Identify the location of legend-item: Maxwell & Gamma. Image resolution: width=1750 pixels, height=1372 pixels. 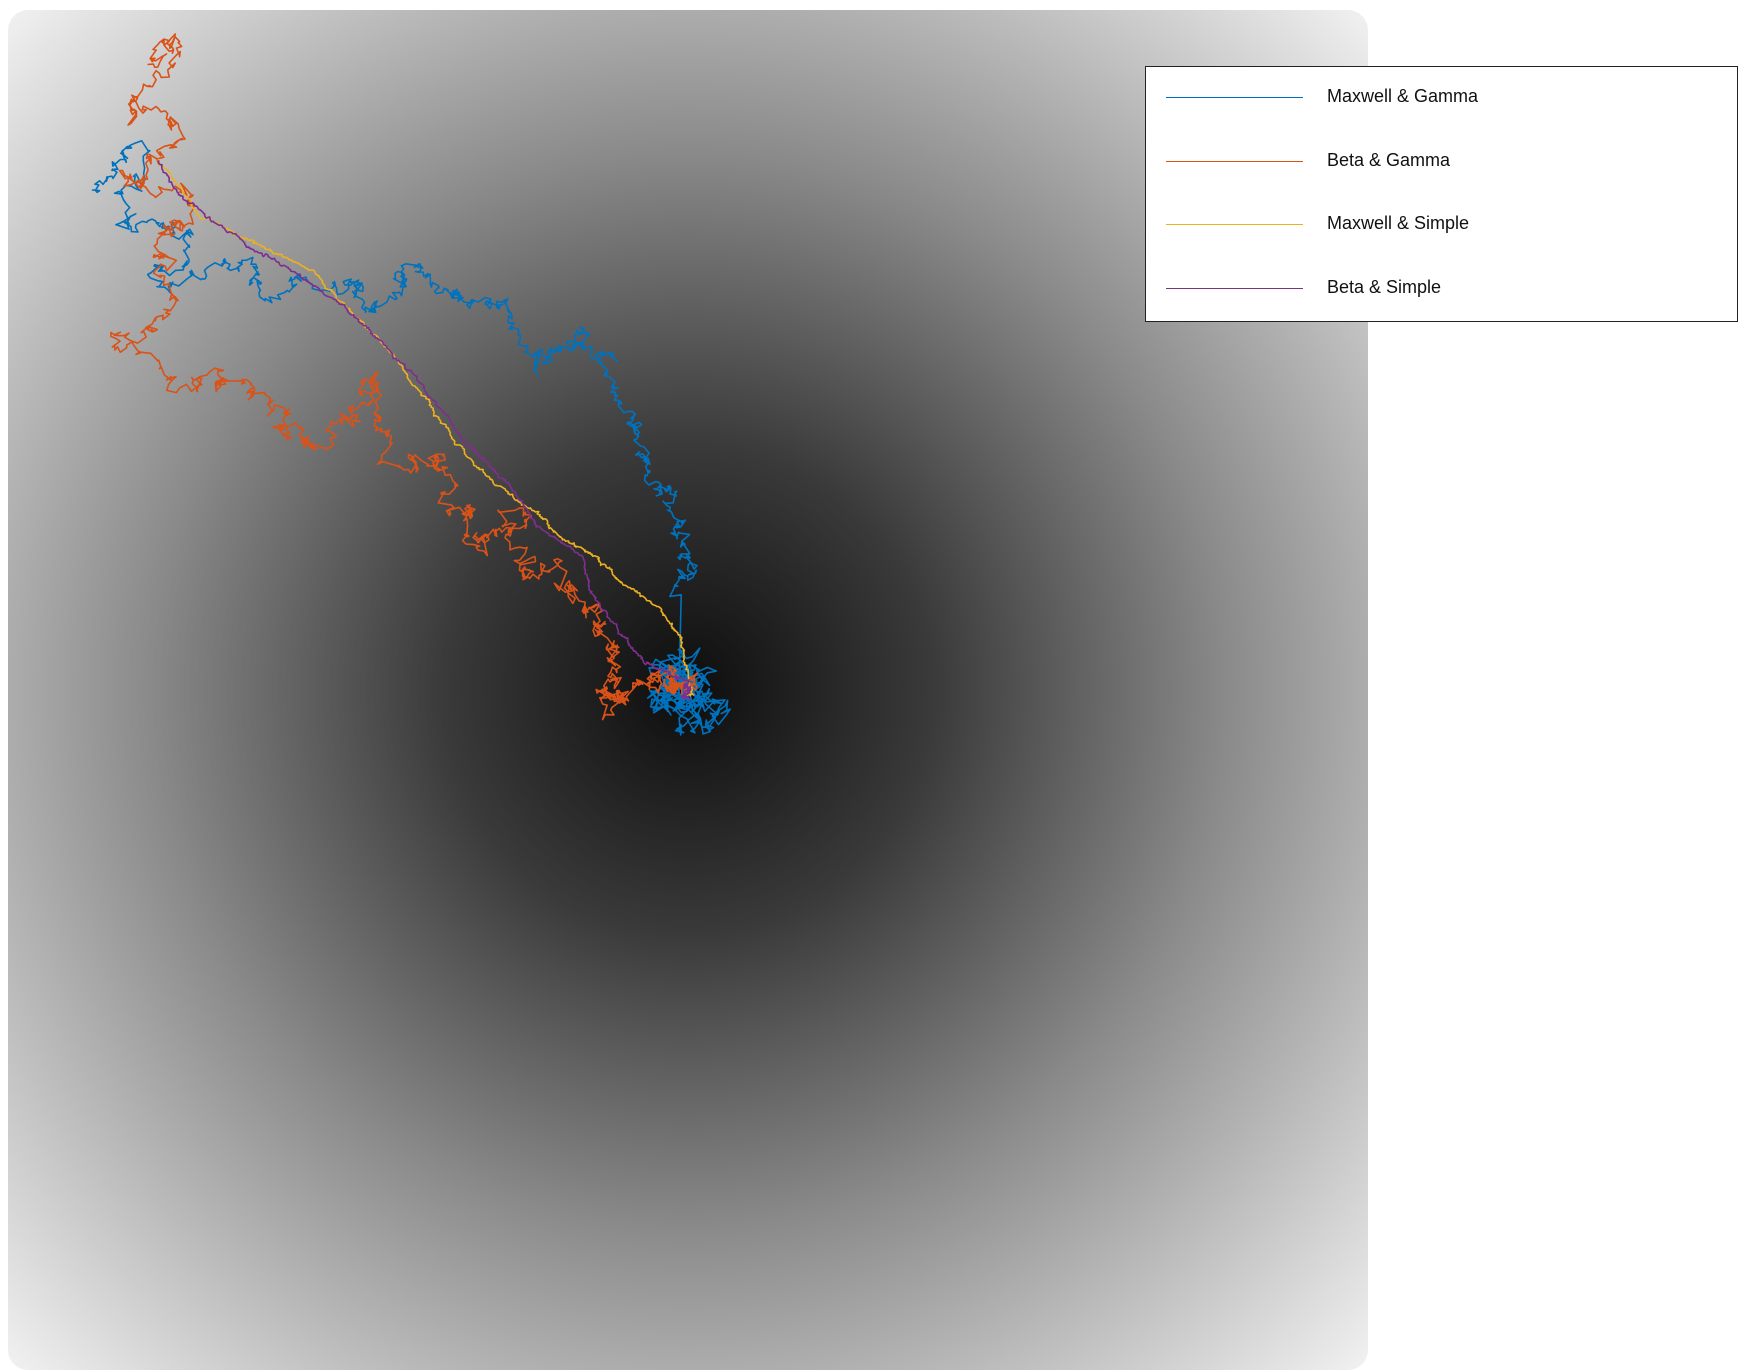
(1446, 98).